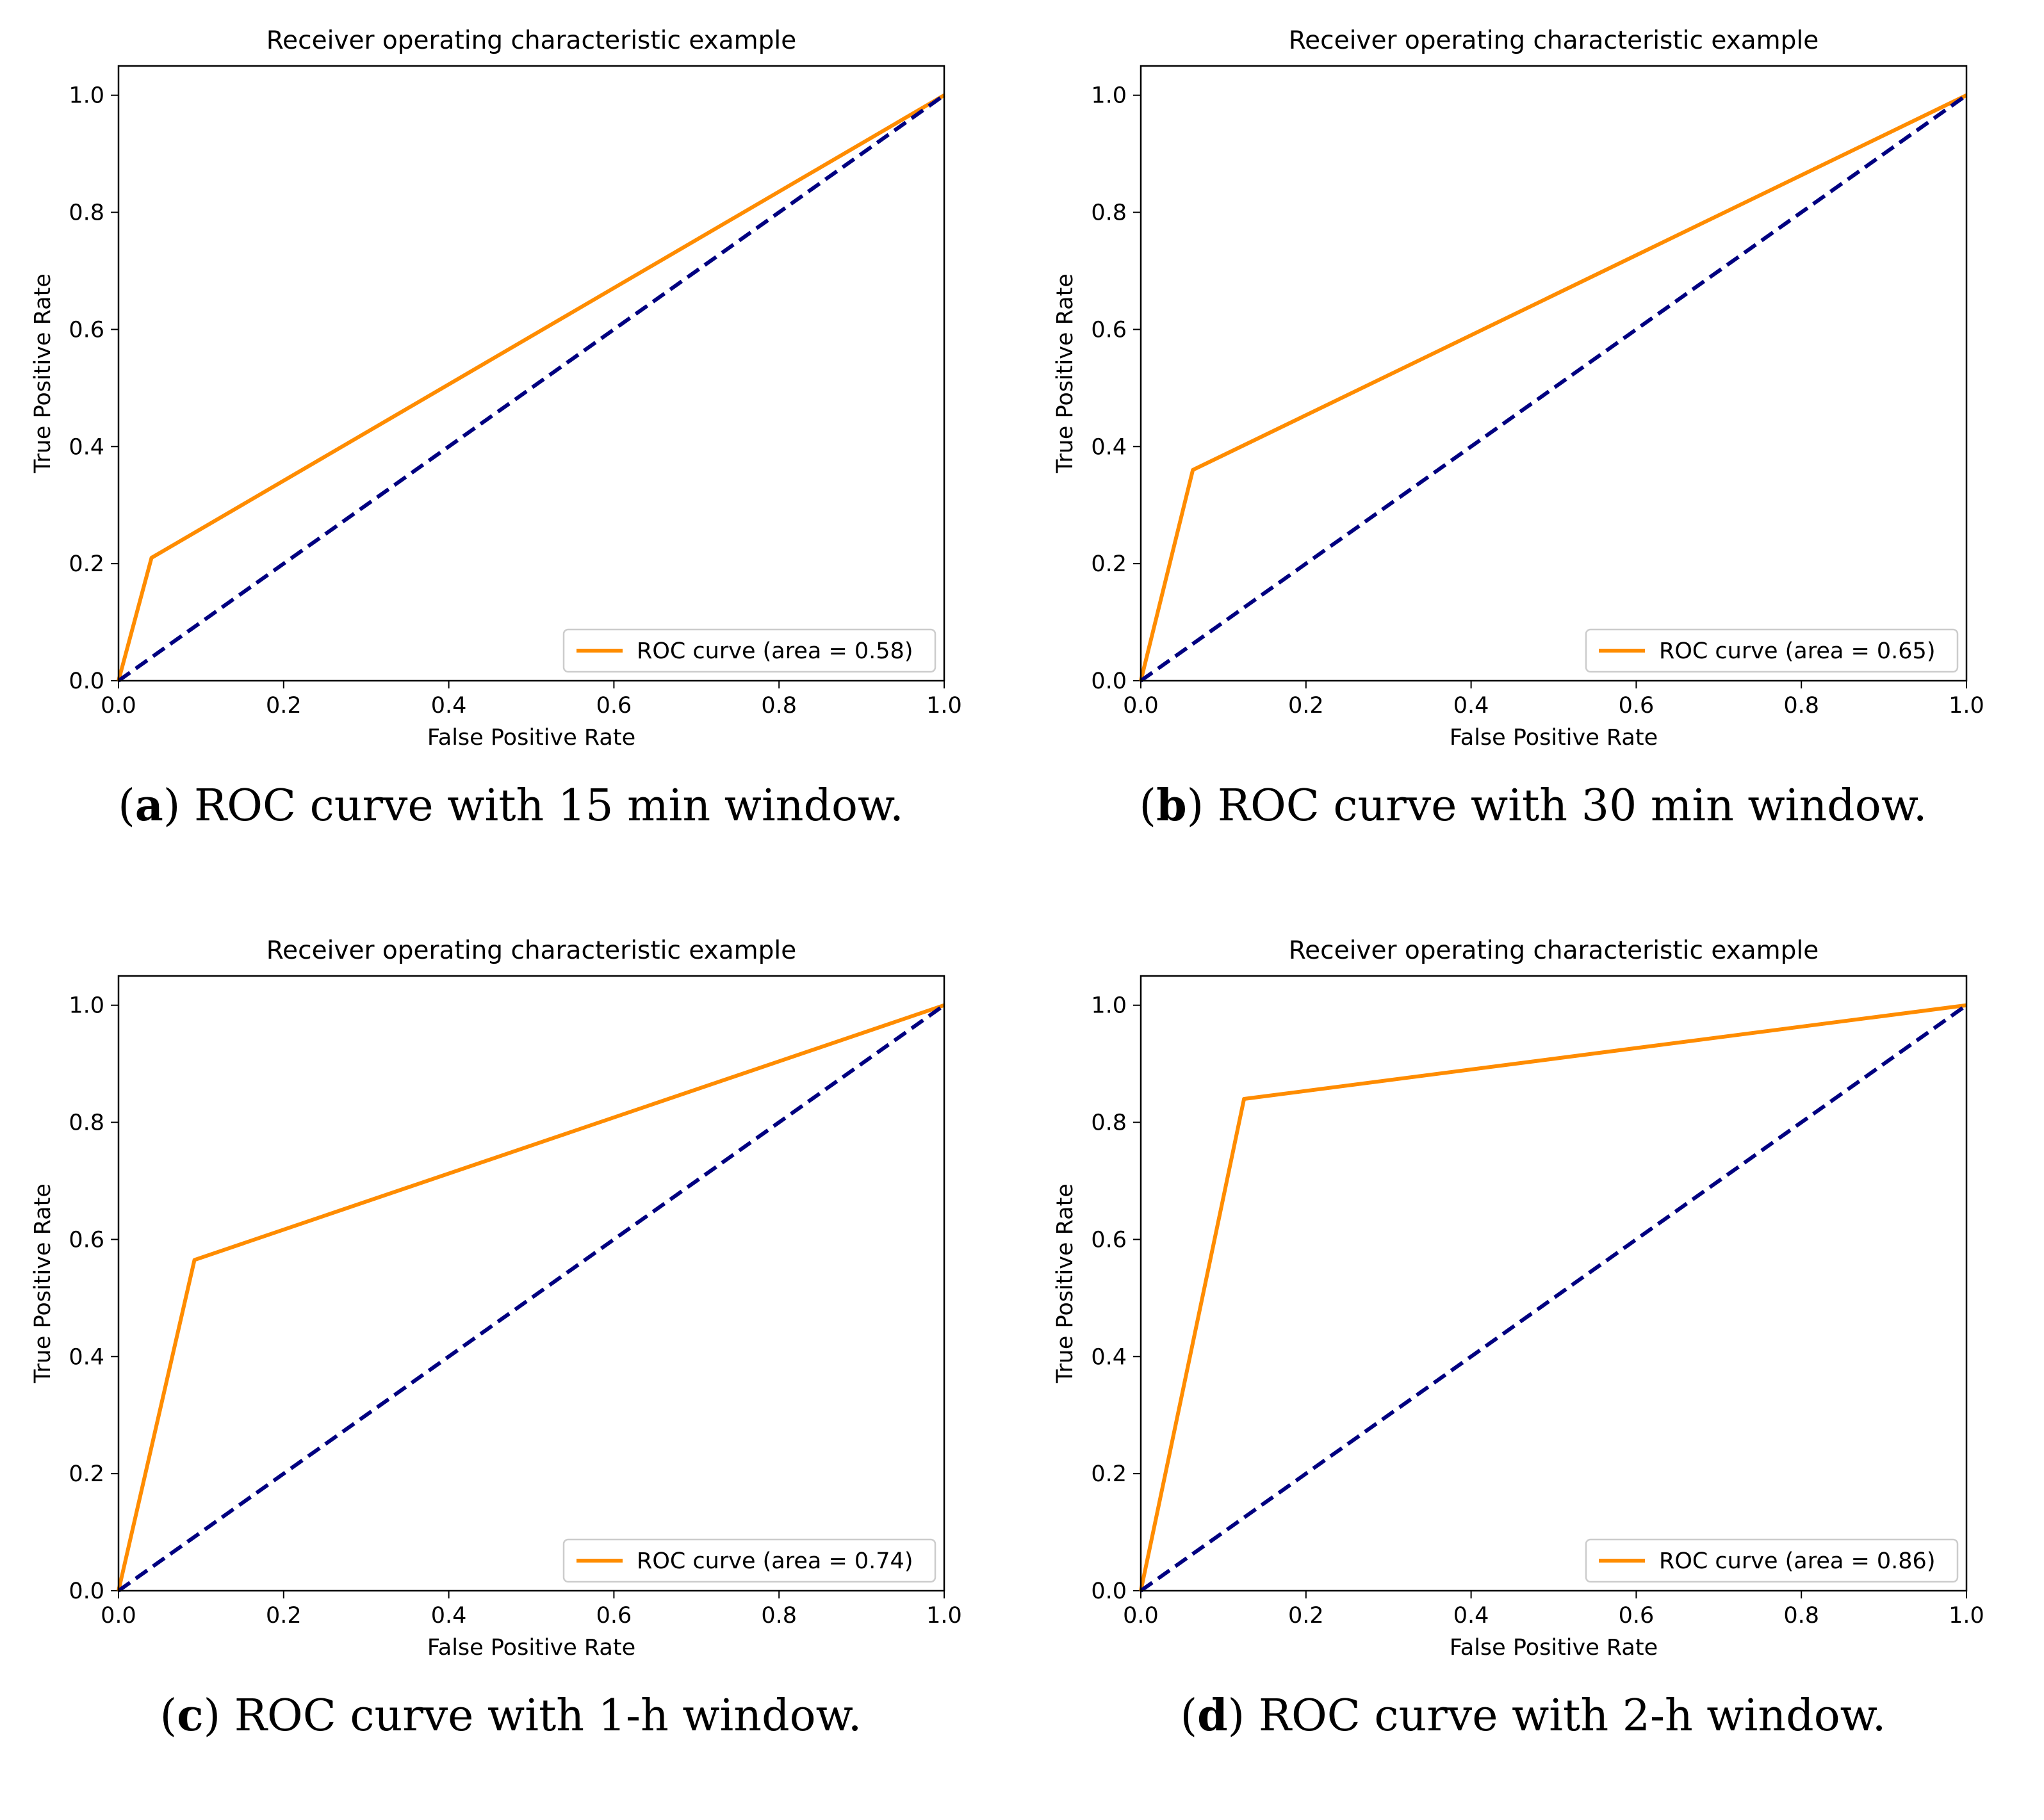 This screenshot has height=1820, width=2044. I want to click on legend-label: ROC curve (area = 0.58), so click(775, 651).